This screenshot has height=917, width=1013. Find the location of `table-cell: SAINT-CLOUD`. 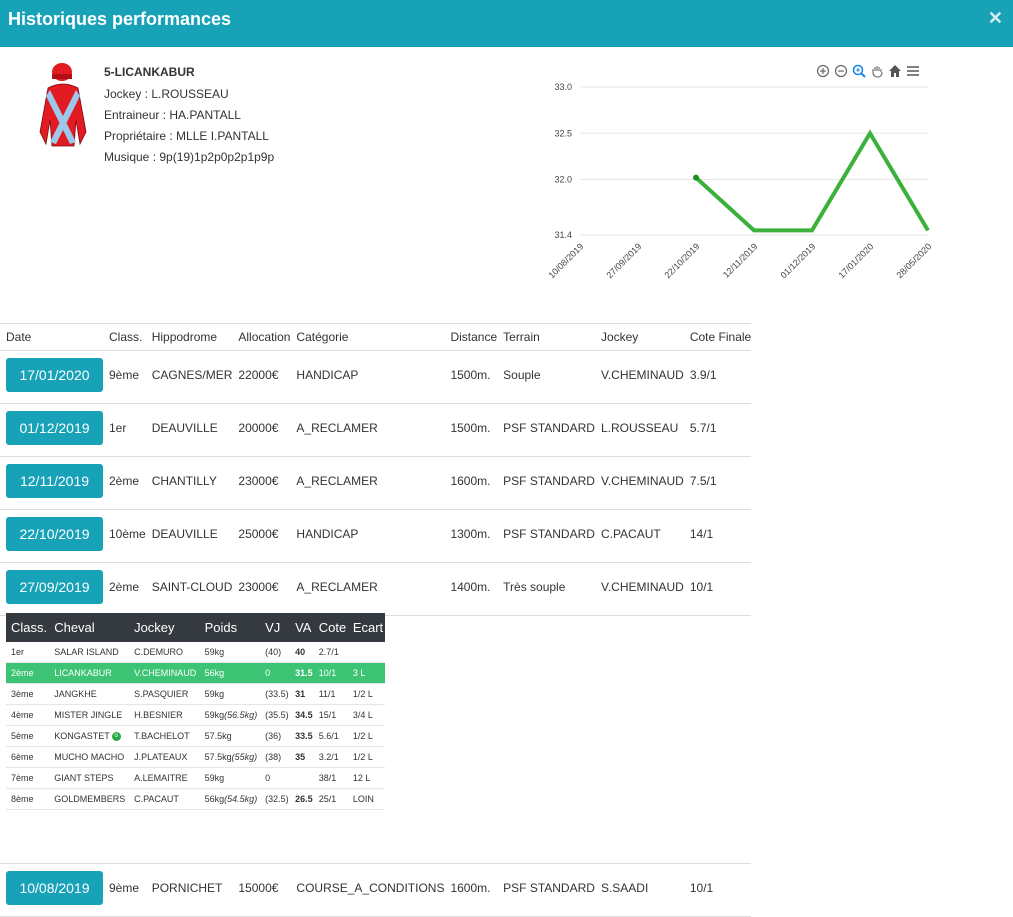

table-cell: SAINT-CLOUD is located at coordinates (189, 587).